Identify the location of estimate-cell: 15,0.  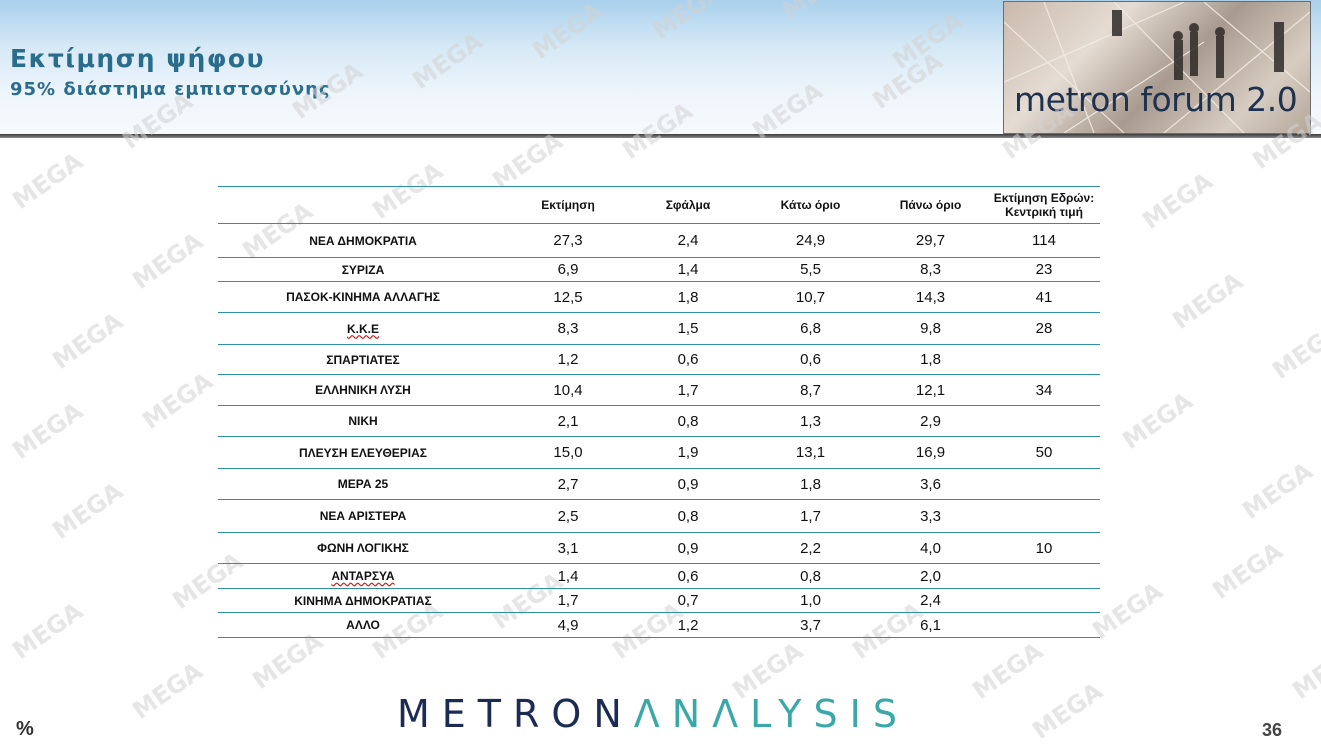
(568, 452).